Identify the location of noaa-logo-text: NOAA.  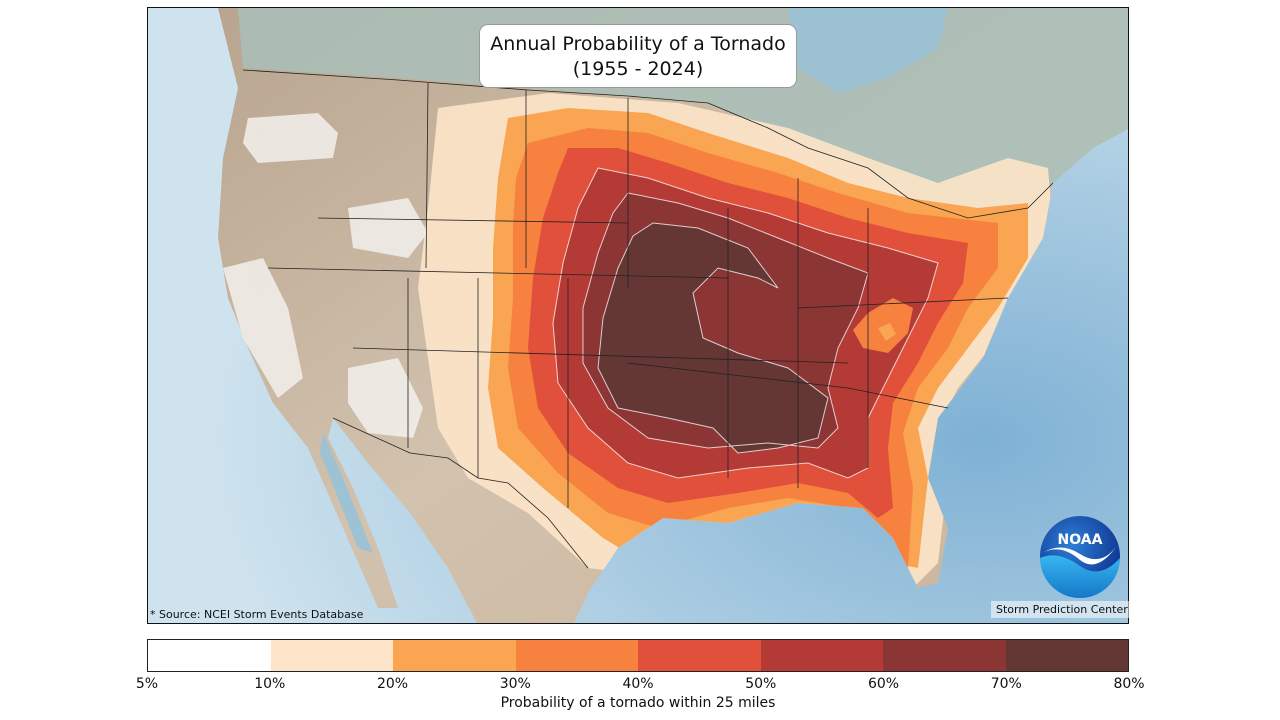
(1080, 540).